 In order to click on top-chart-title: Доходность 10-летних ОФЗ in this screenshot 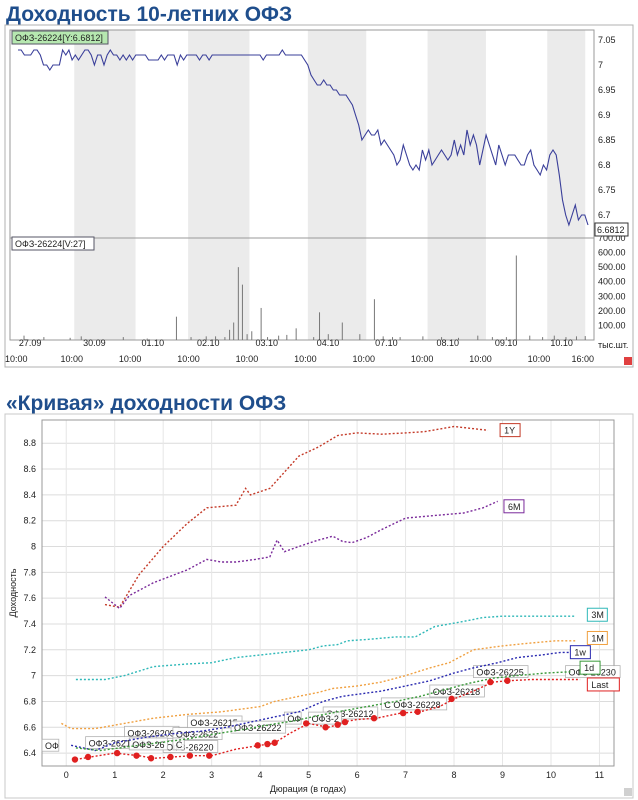, I will do `click(149, 14)`.